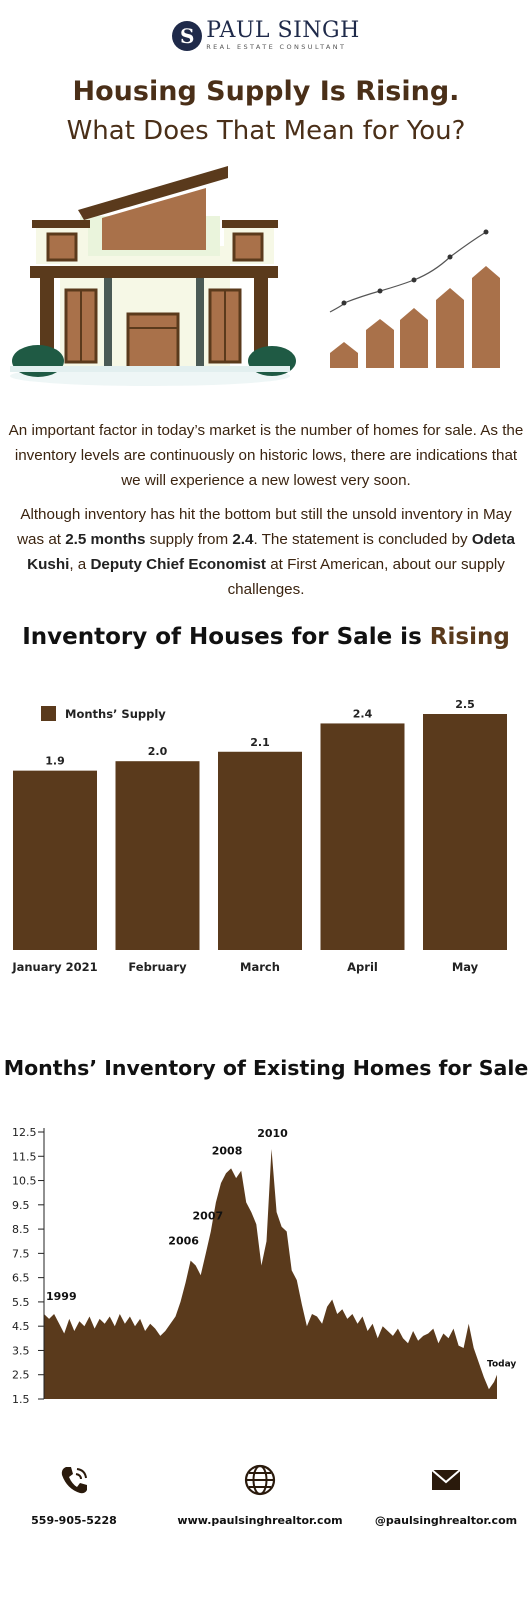 This screenshot has width=532, height=1600. What do you see at coordinates (24, 1156) in the screenshot?
I see `y-tick-label: 11.5` at bounding box center [24, 1156].